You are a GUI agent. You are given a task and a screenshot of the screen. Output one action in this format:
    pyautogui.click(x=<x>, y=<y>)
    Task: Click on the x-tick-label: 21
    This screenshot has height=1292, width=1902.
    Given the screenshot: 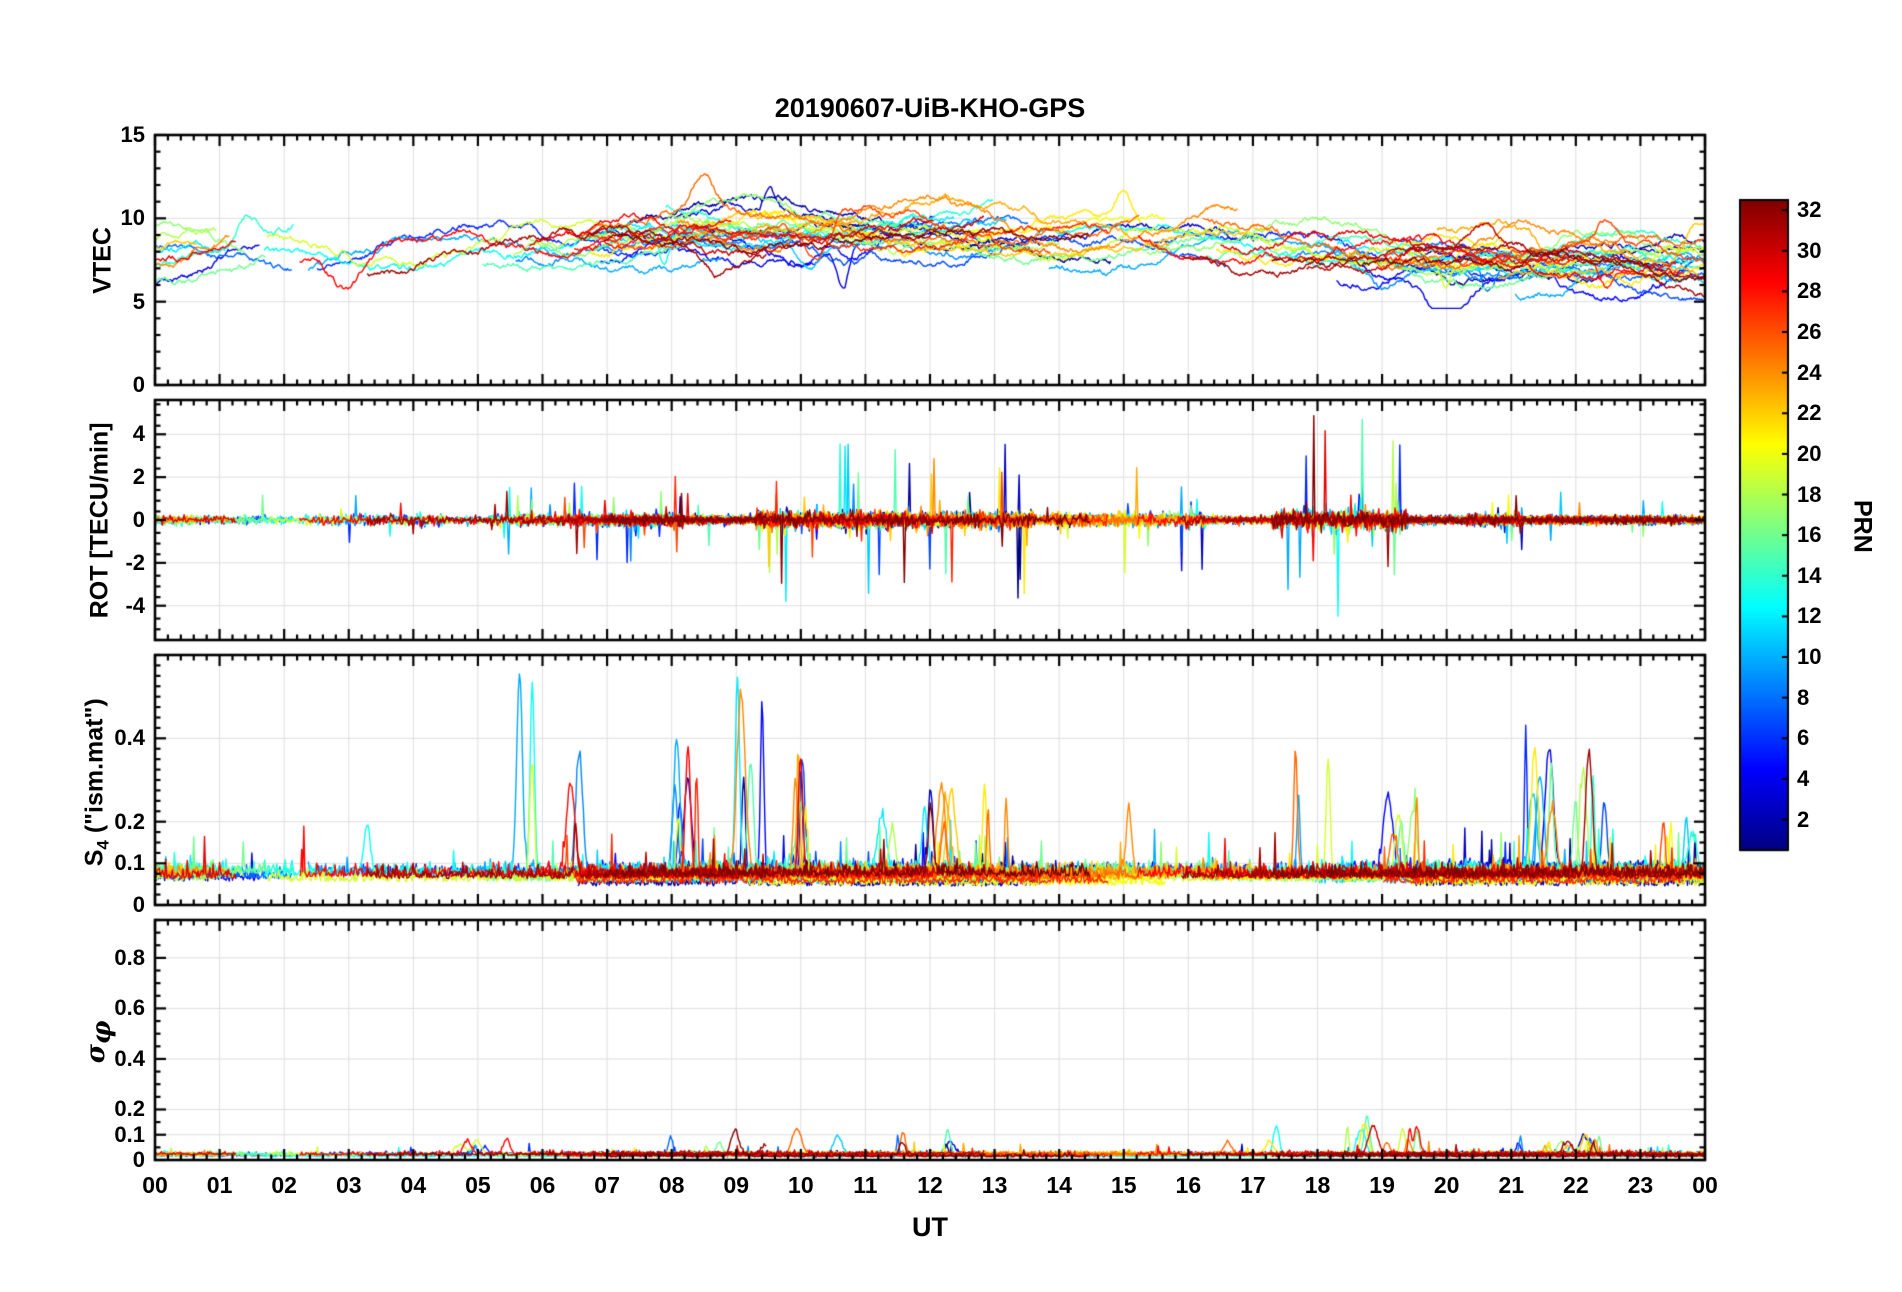 What is the action you would take?
    pyautogui.click(x=1511, y=1185)
    